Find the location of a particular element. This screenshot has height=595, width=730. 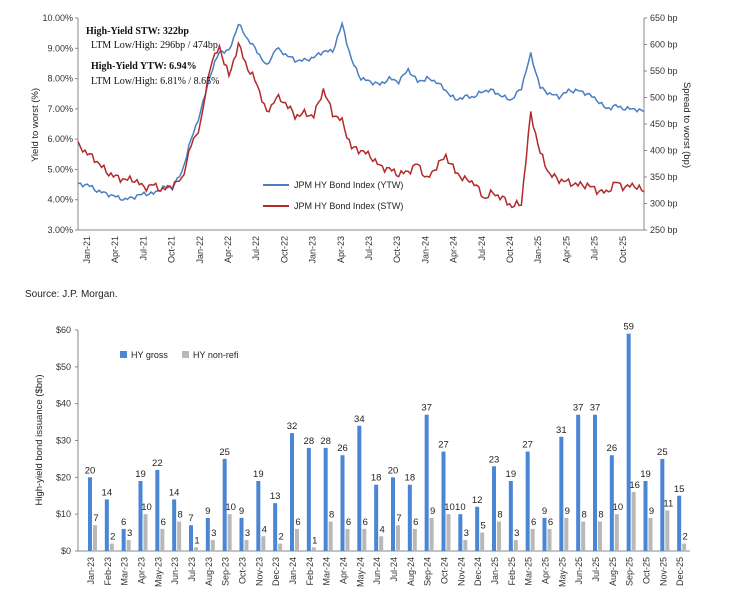

right-y-tick-label: 250 bp is located at coordinates (664, 230).